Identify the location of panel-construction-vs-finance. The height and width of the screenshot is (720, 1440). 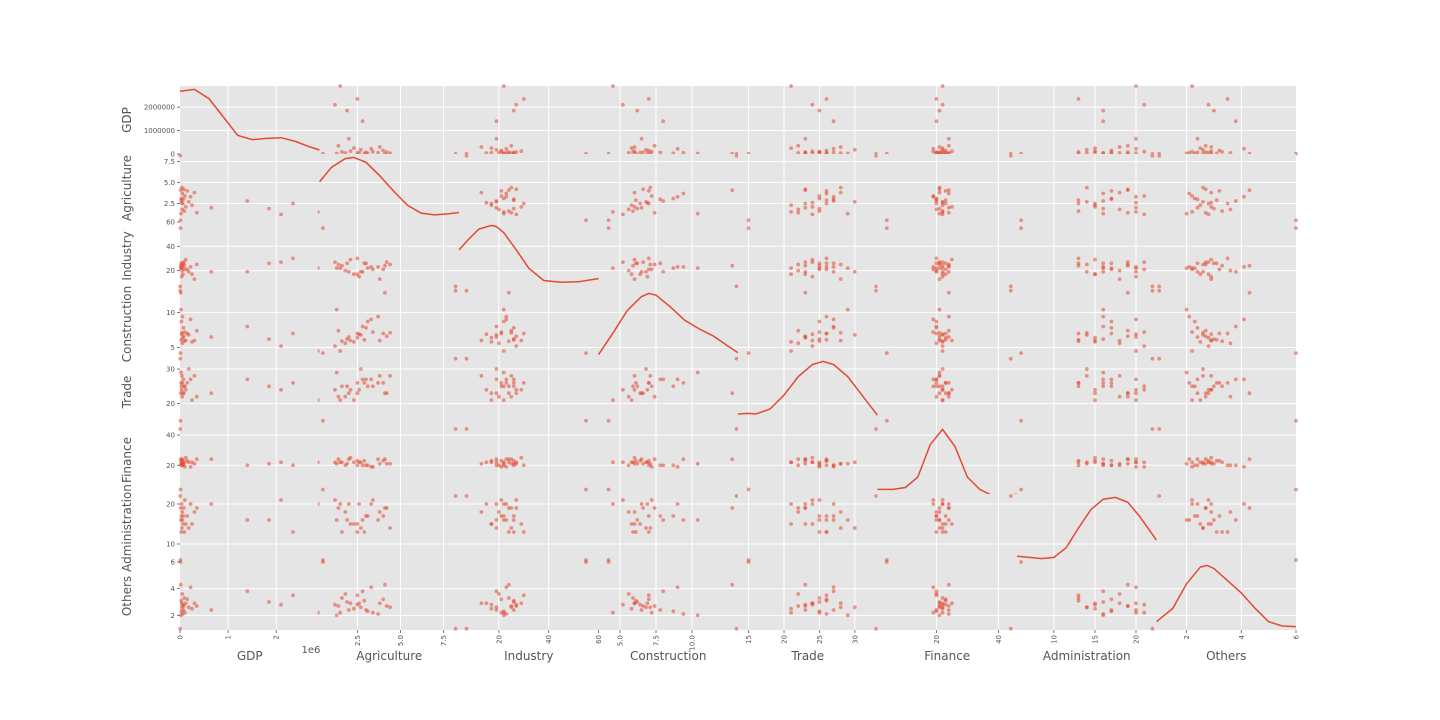
(947, 323).